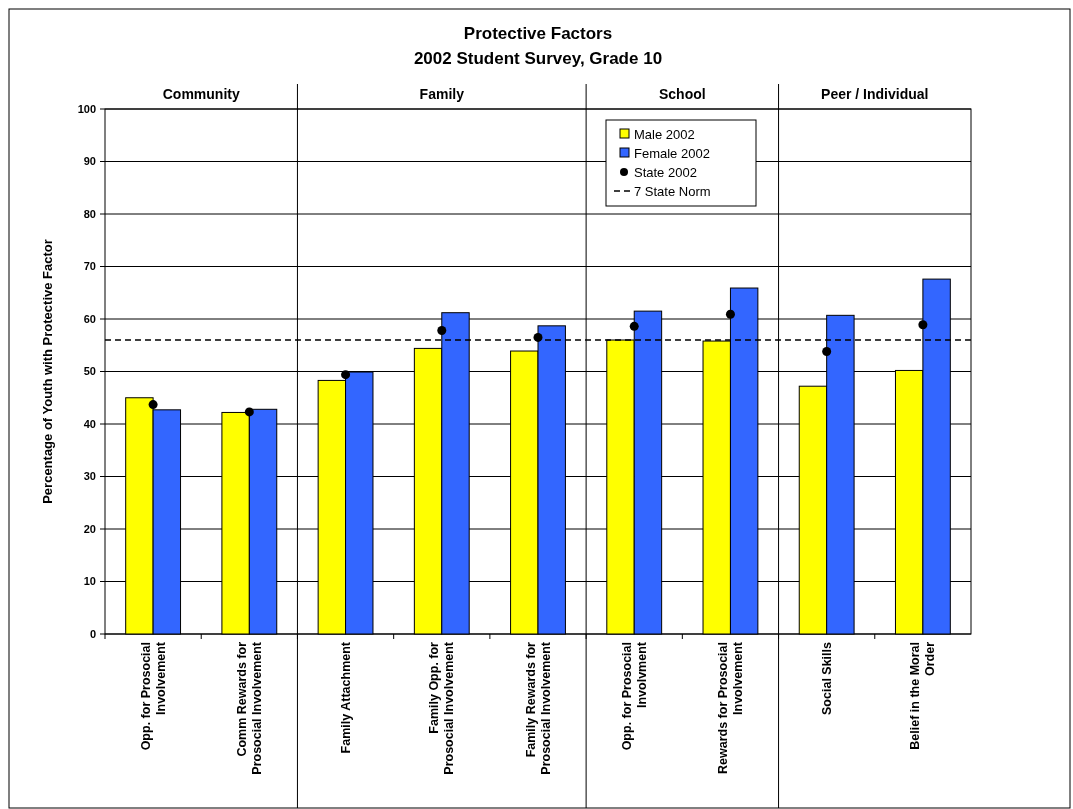 This screenshot has width=1073, height=809. I want to click on legend-label: State 2002, so click(665, 172).